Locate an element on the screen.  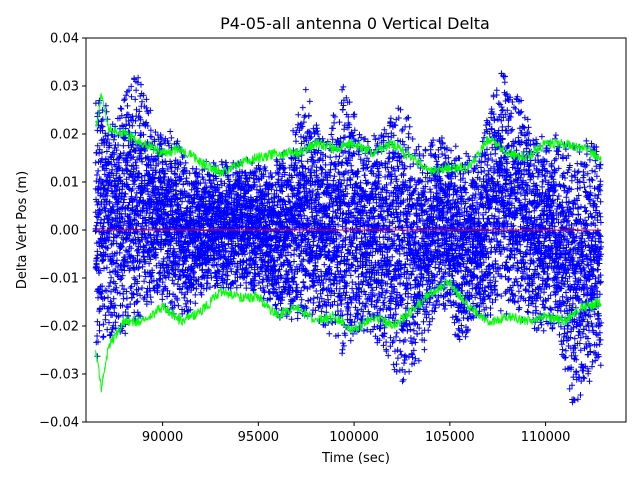
x-axis: 90000 95000 100000 105000 110000 is located at coordinates (356, 433).